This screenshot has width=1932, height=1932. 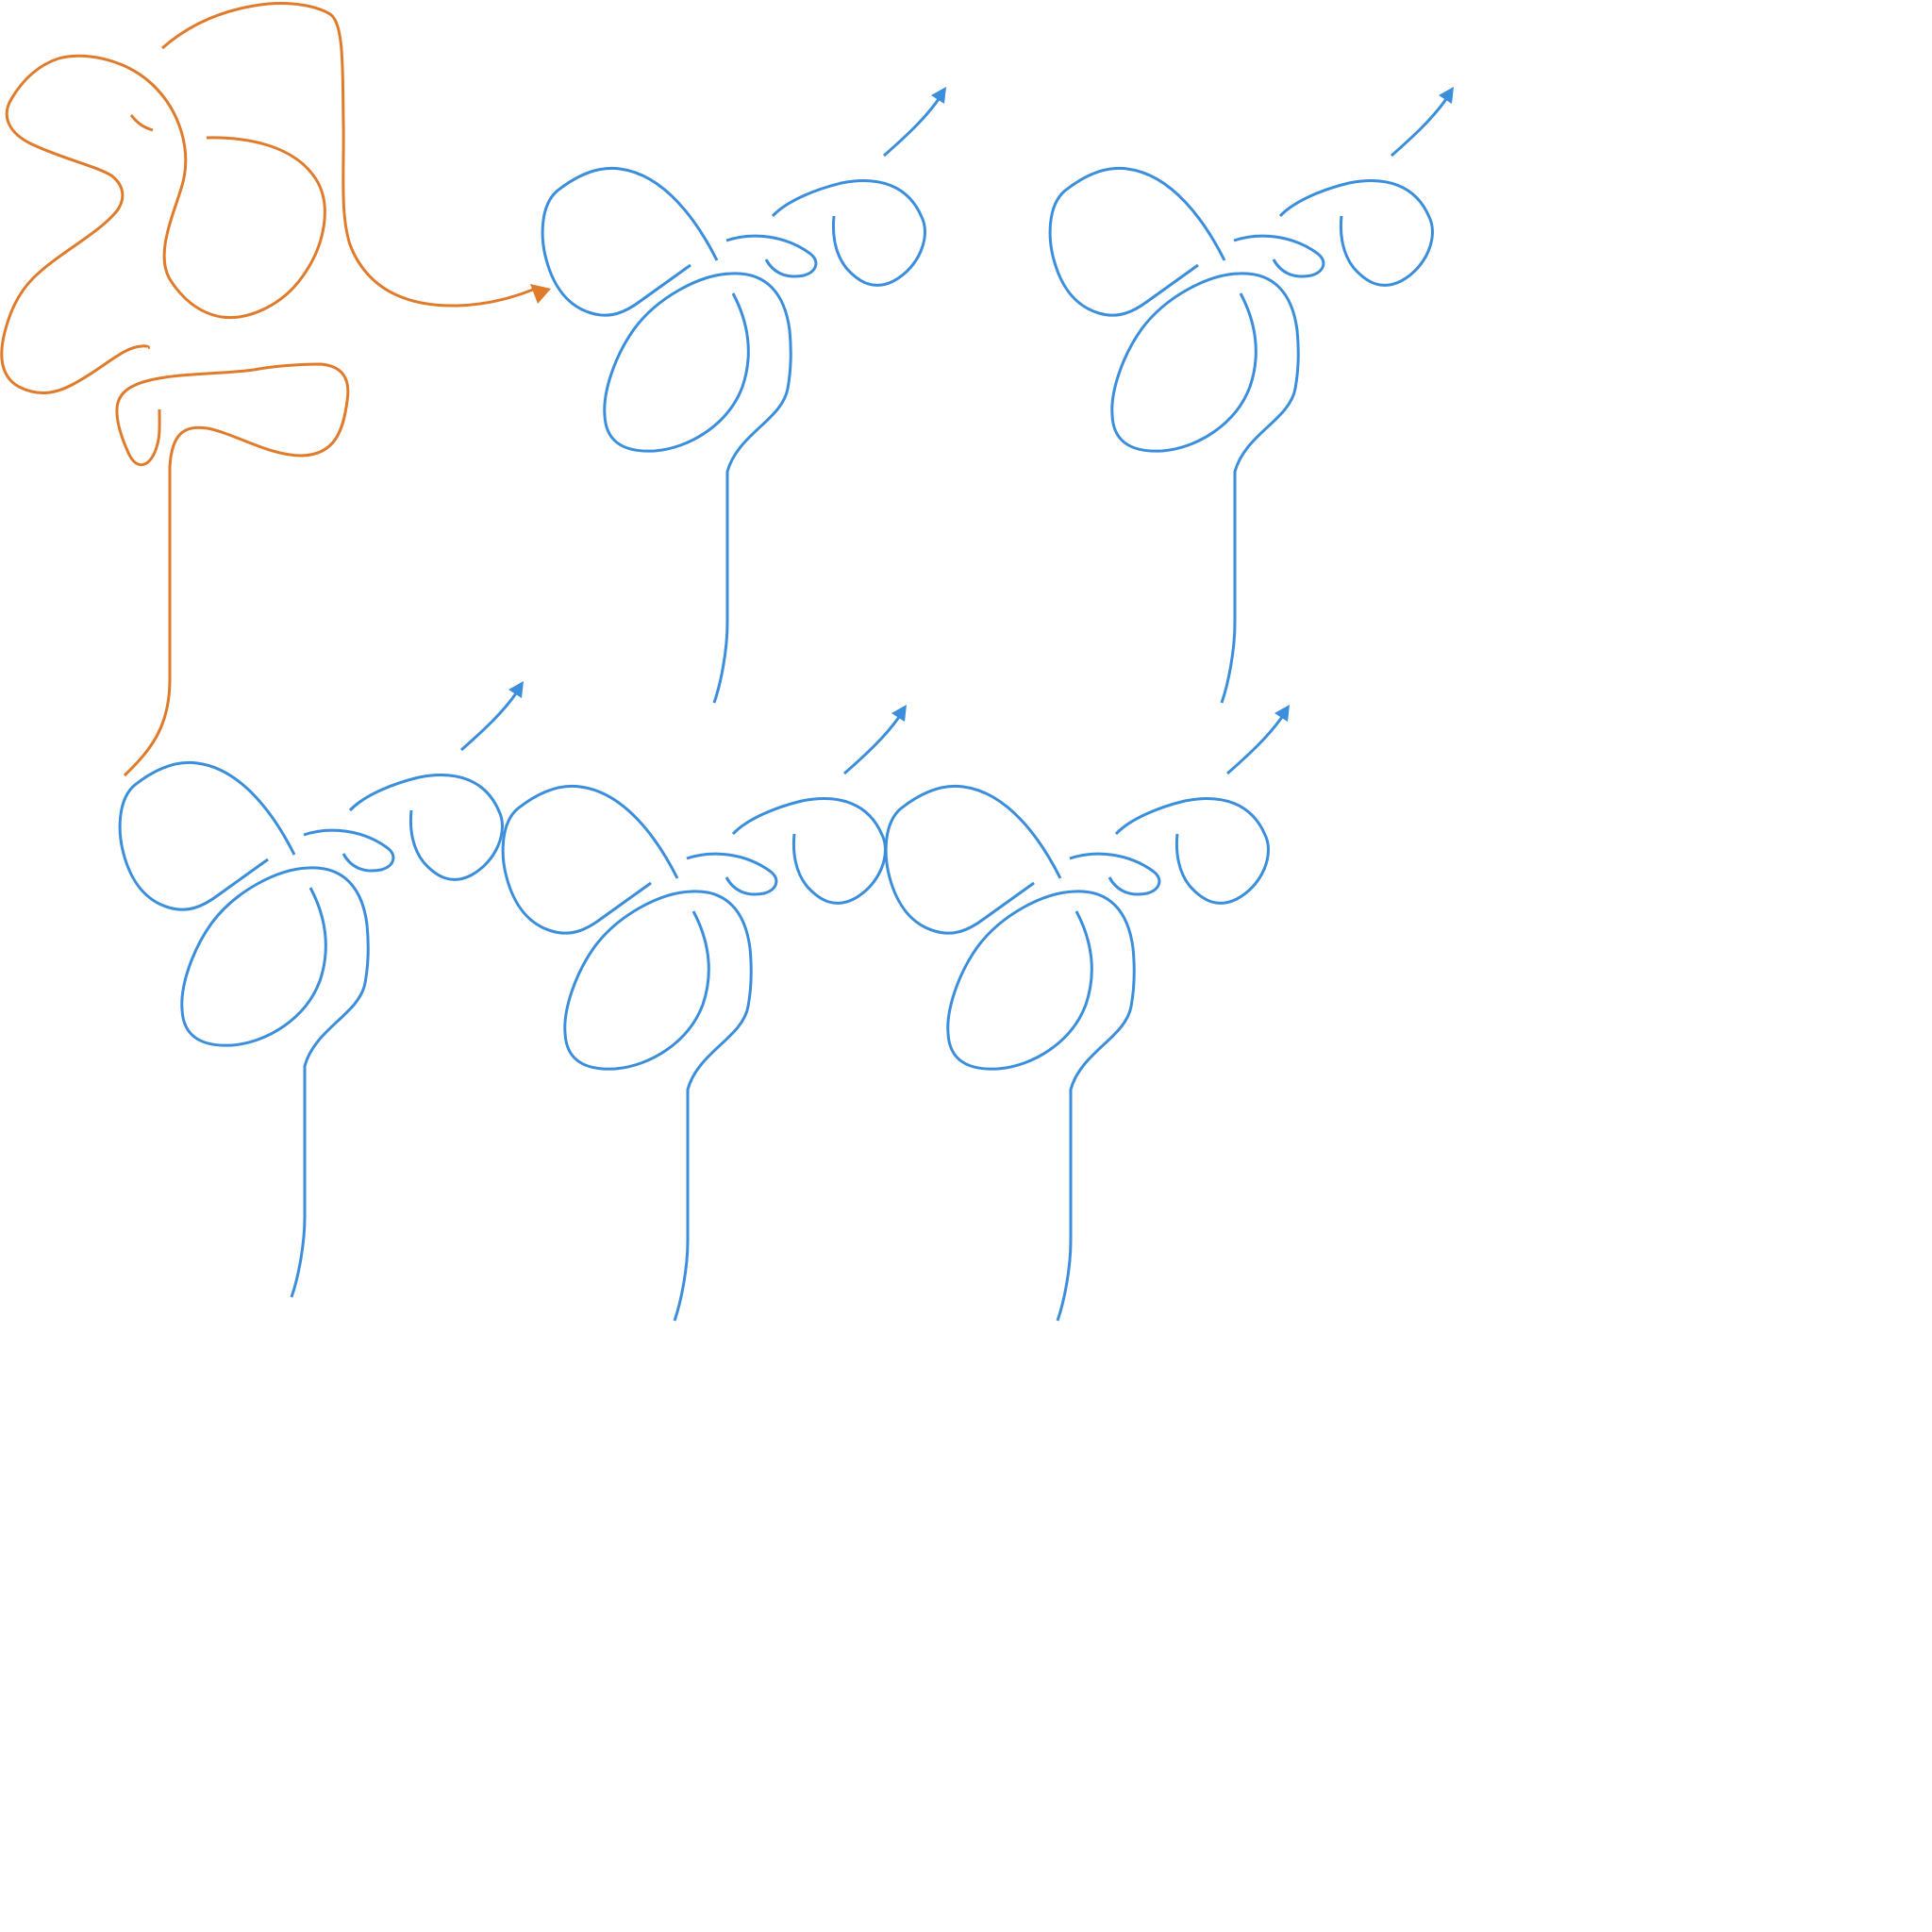 What do you see at coordinates (236, 569) in the screenshot?
I see `original-strand-bottom` at bounding box center [236, 569].